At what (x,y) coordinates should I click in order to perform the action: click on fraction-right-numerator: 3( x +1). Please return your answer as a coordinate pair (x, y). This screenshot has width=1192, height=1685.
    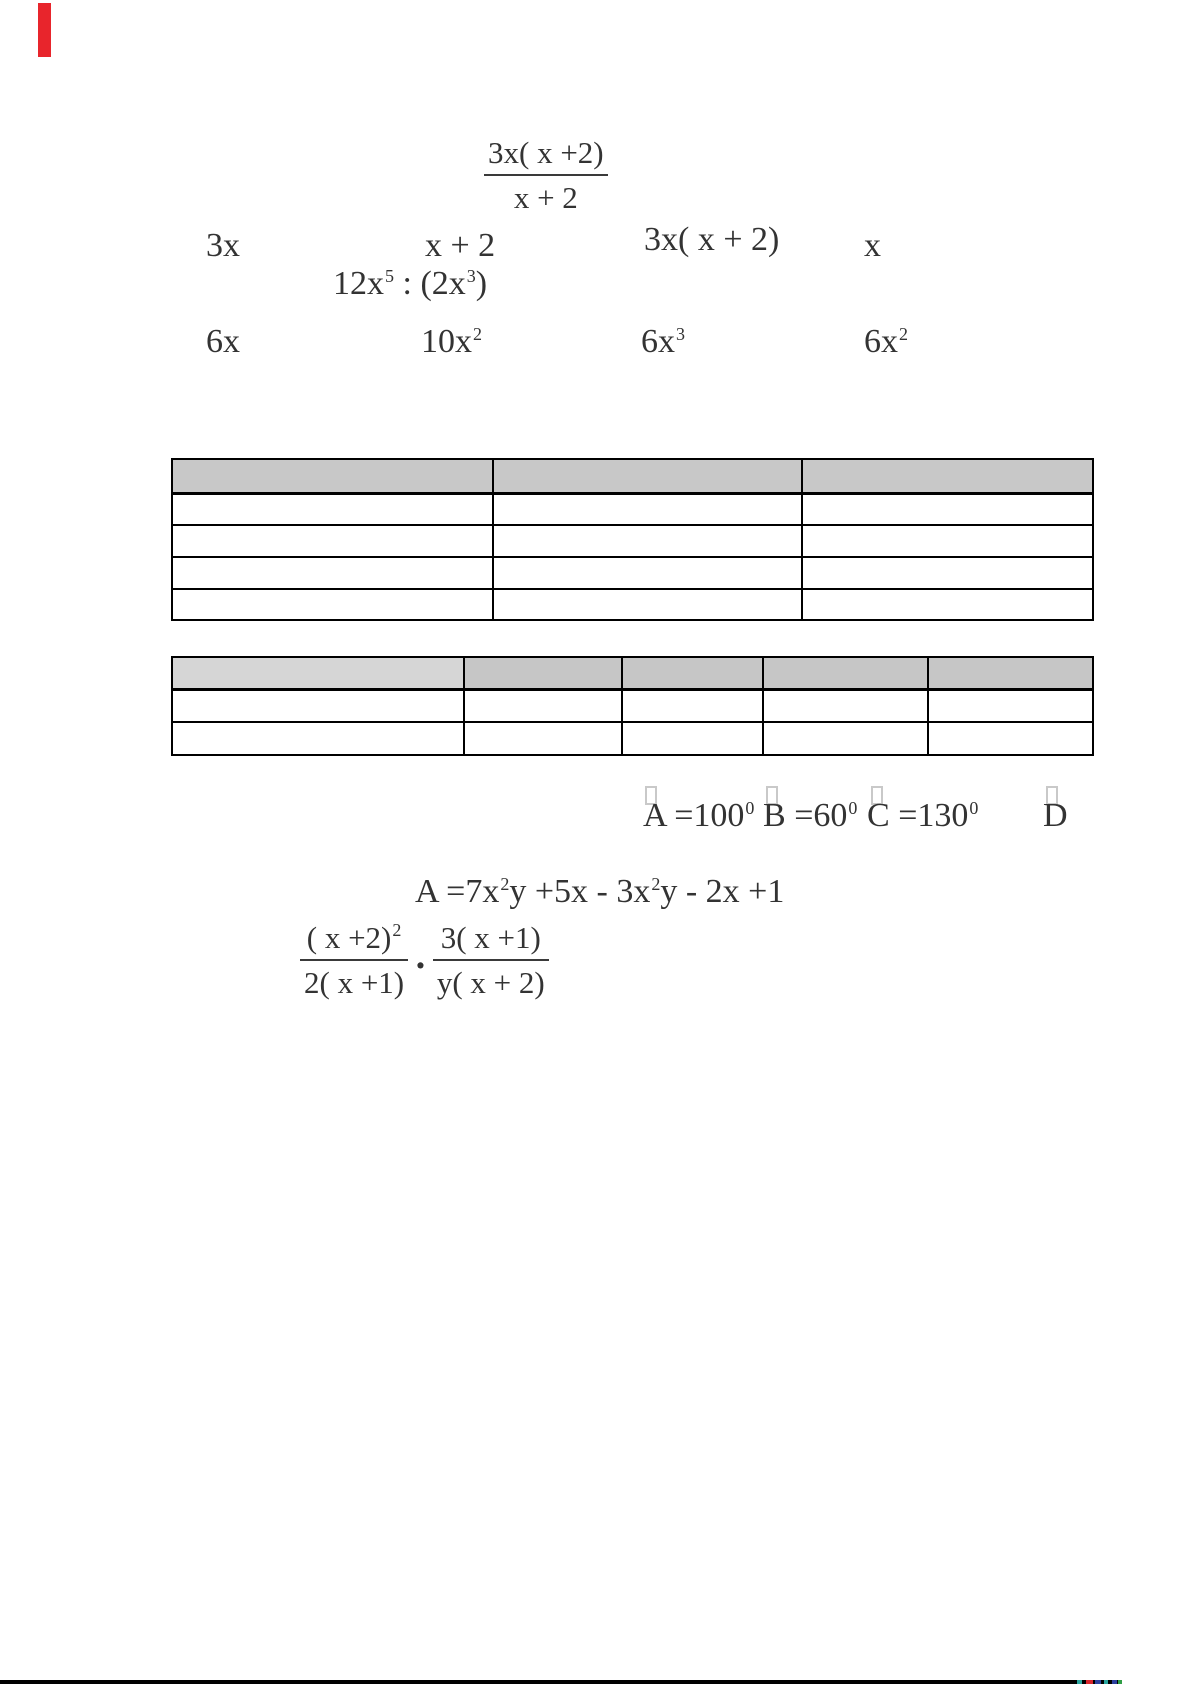
    Looking at the image, I should click on (490, 937).